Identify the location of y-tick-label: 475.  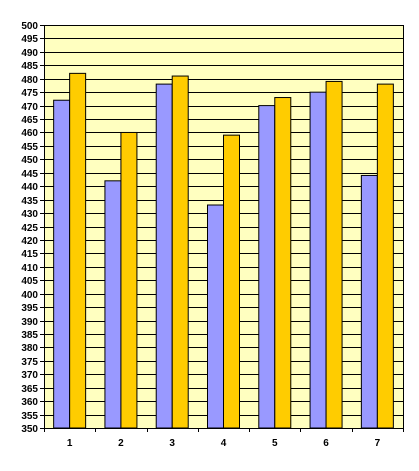
(29, 93).